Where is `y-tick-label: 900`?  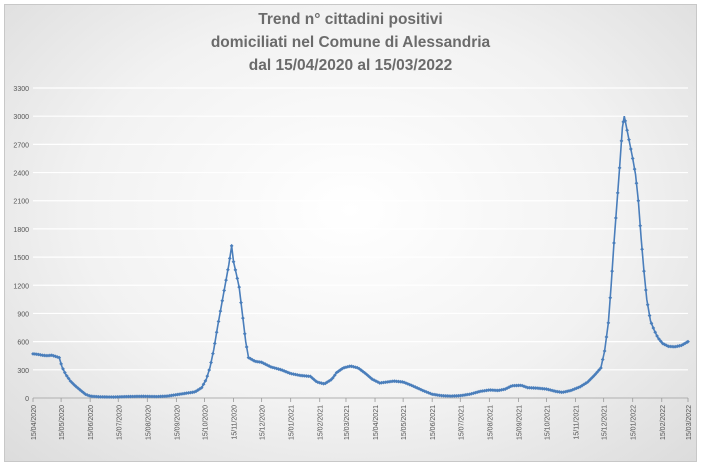
y-tick-label: 900 is located at coordinates (23, 314).